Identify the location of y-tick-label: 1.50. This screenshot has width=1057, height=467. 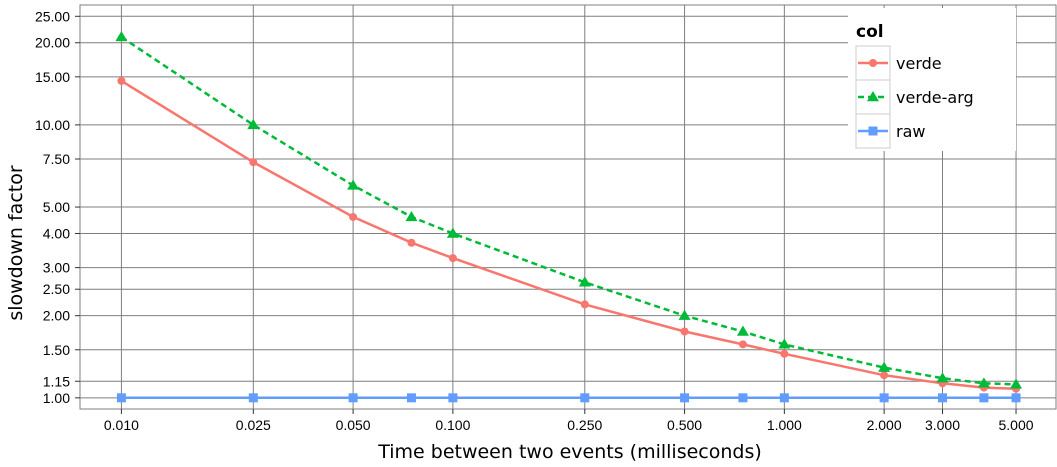
(56, 350).